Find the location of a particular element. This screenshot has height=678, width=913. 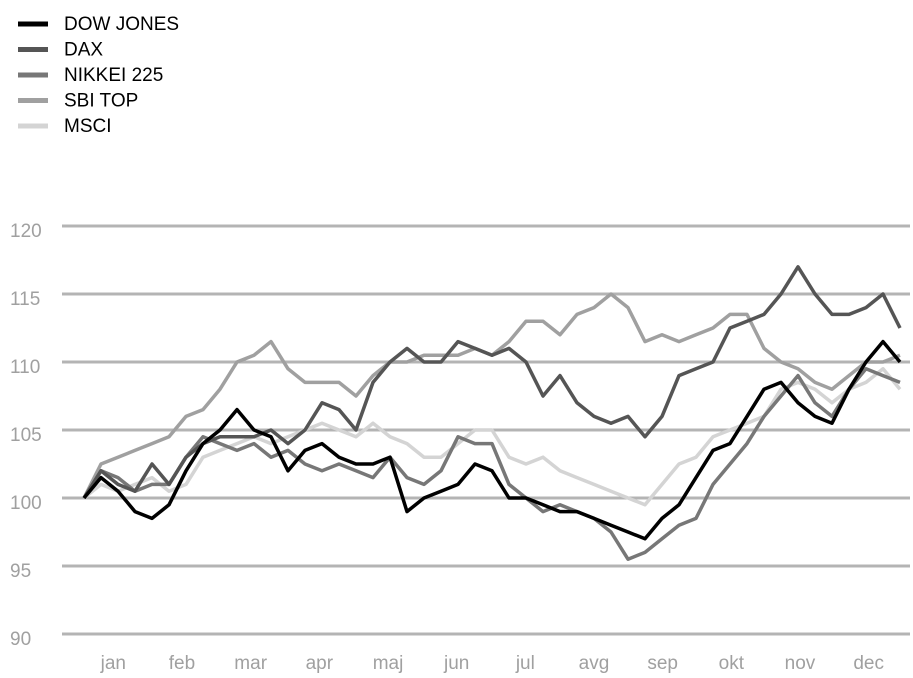

y-tick-label: 90 is located at coordinates (20, 639).